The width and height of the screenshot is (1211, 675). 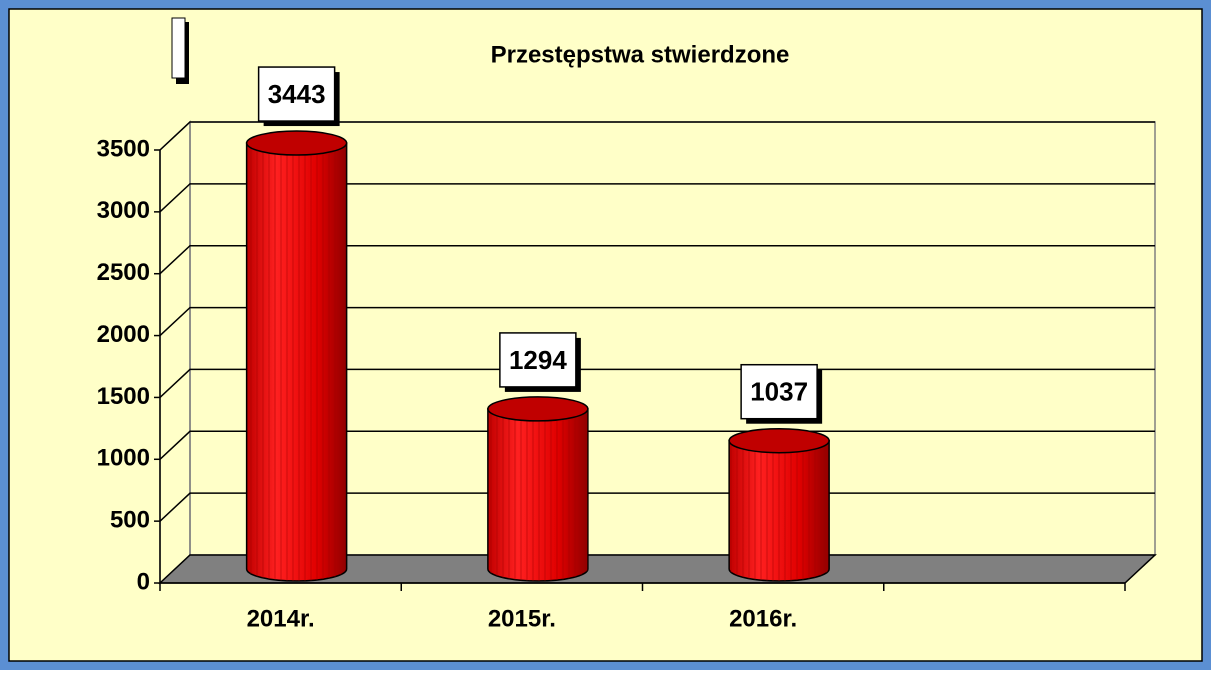 I want to click on chart-title: Przestępstwa stwierdzone, so click(x=640, y=54).